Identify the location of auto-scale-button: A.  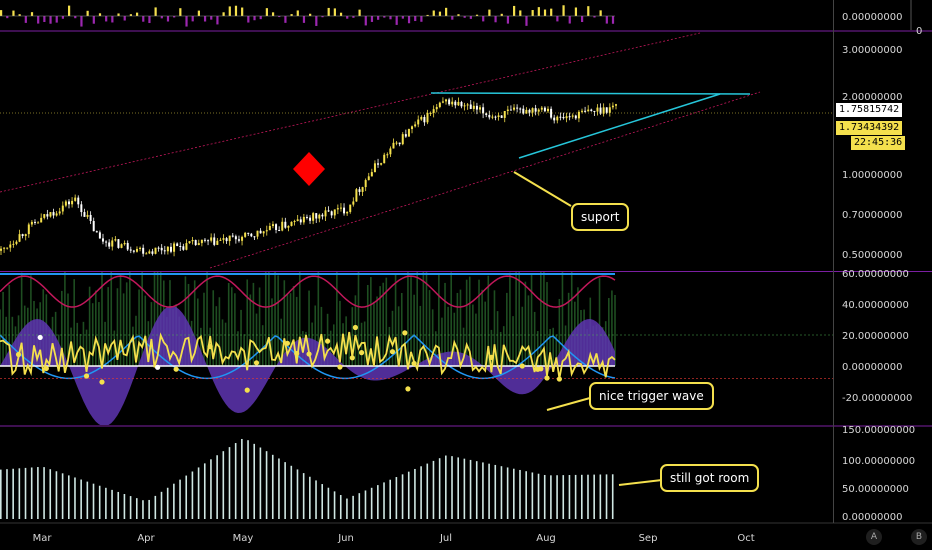
(874, 537).